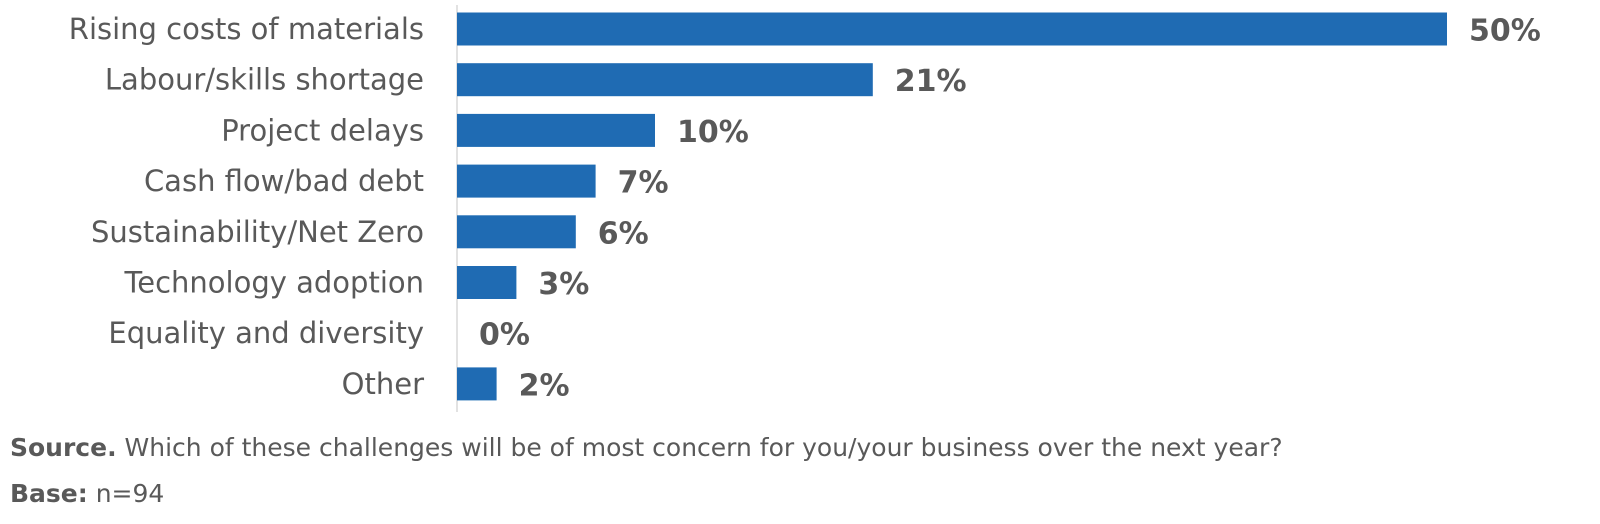 The image size is (1600, 524). What do you see at coordinates (264, 80) in the screenshot?
I see `category-label: Labour/skills shortage` at bounding box center [264, 80].